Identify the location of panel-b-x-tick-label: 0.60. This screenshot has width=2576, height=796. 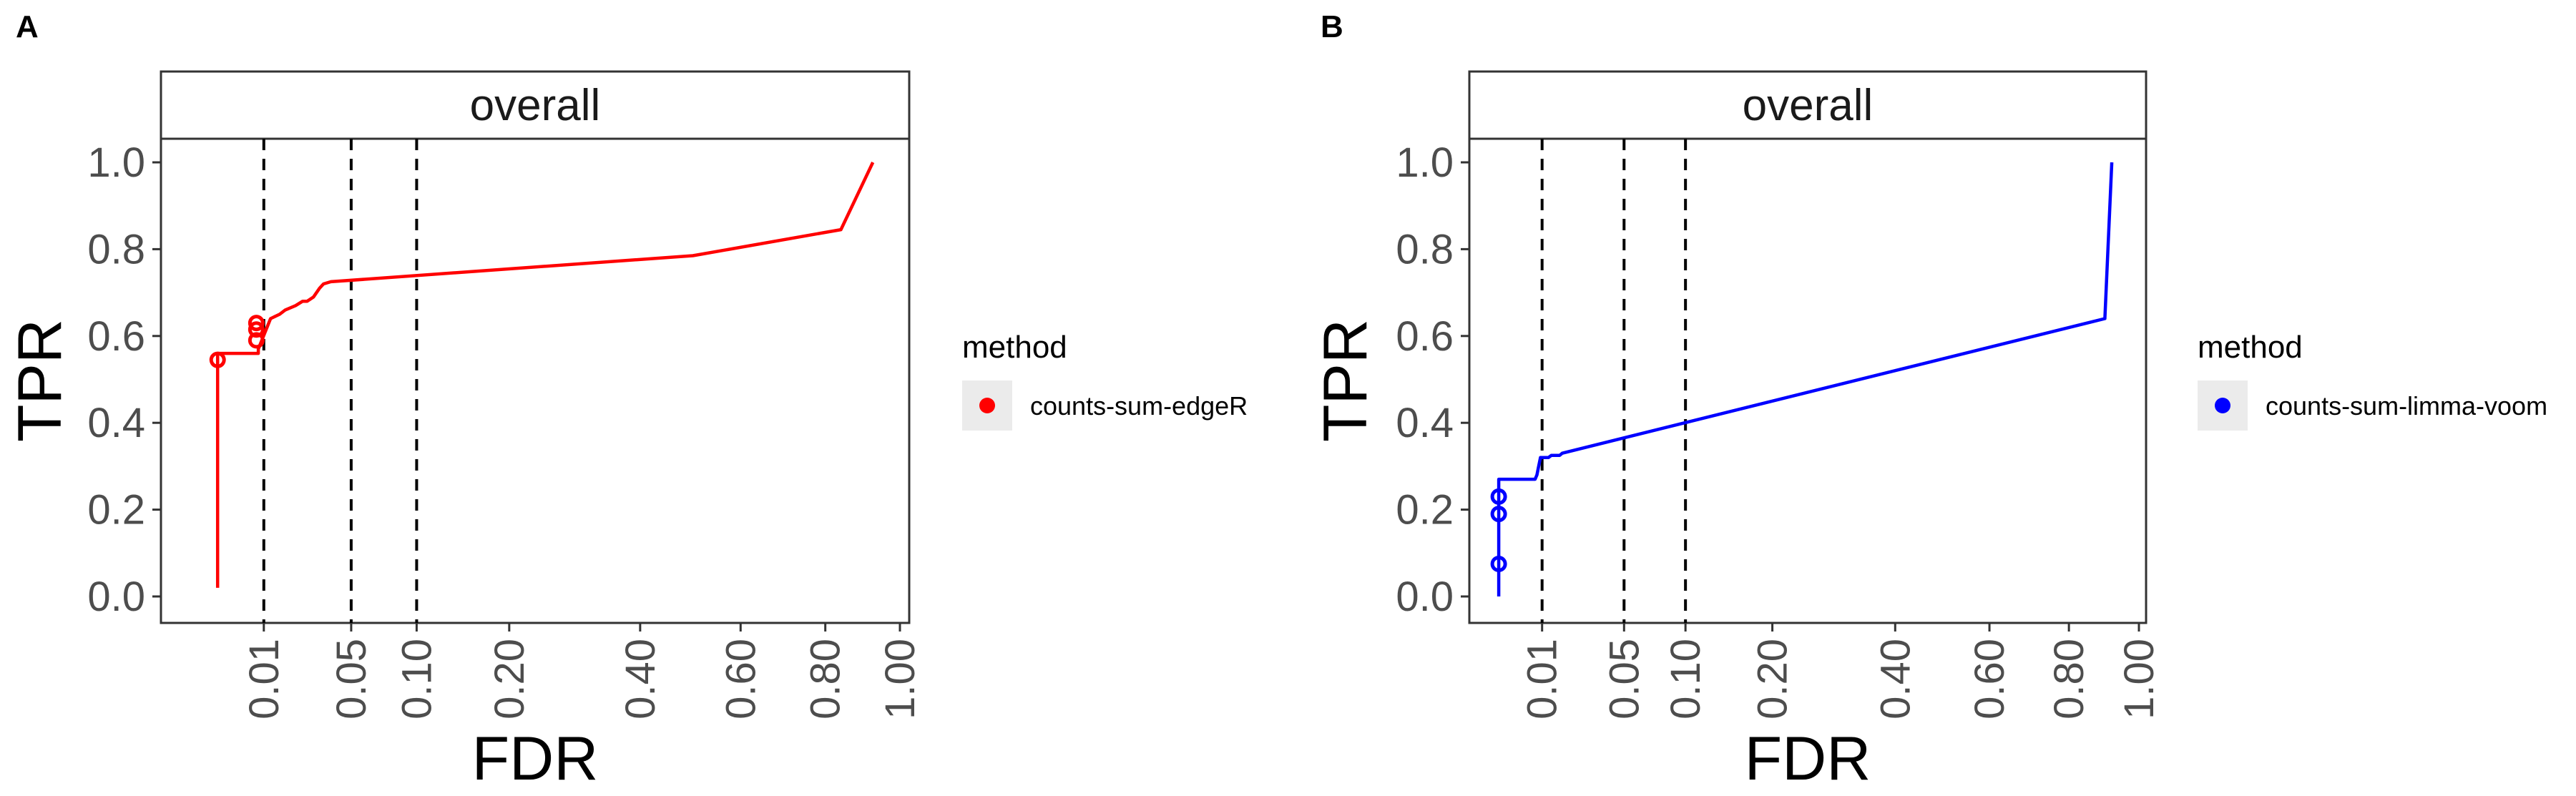
(1990, 679).